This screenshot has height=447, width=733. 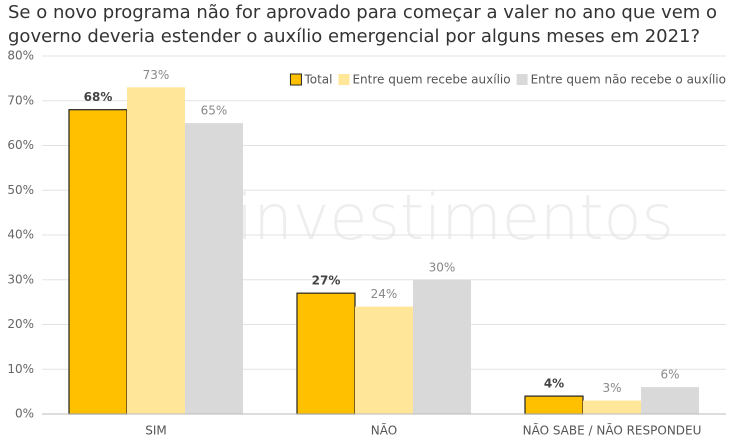 What do you see at coordinates (669, 375) in the screenshot?
I see `value-label: 6%` at bounding box center [669, 375].